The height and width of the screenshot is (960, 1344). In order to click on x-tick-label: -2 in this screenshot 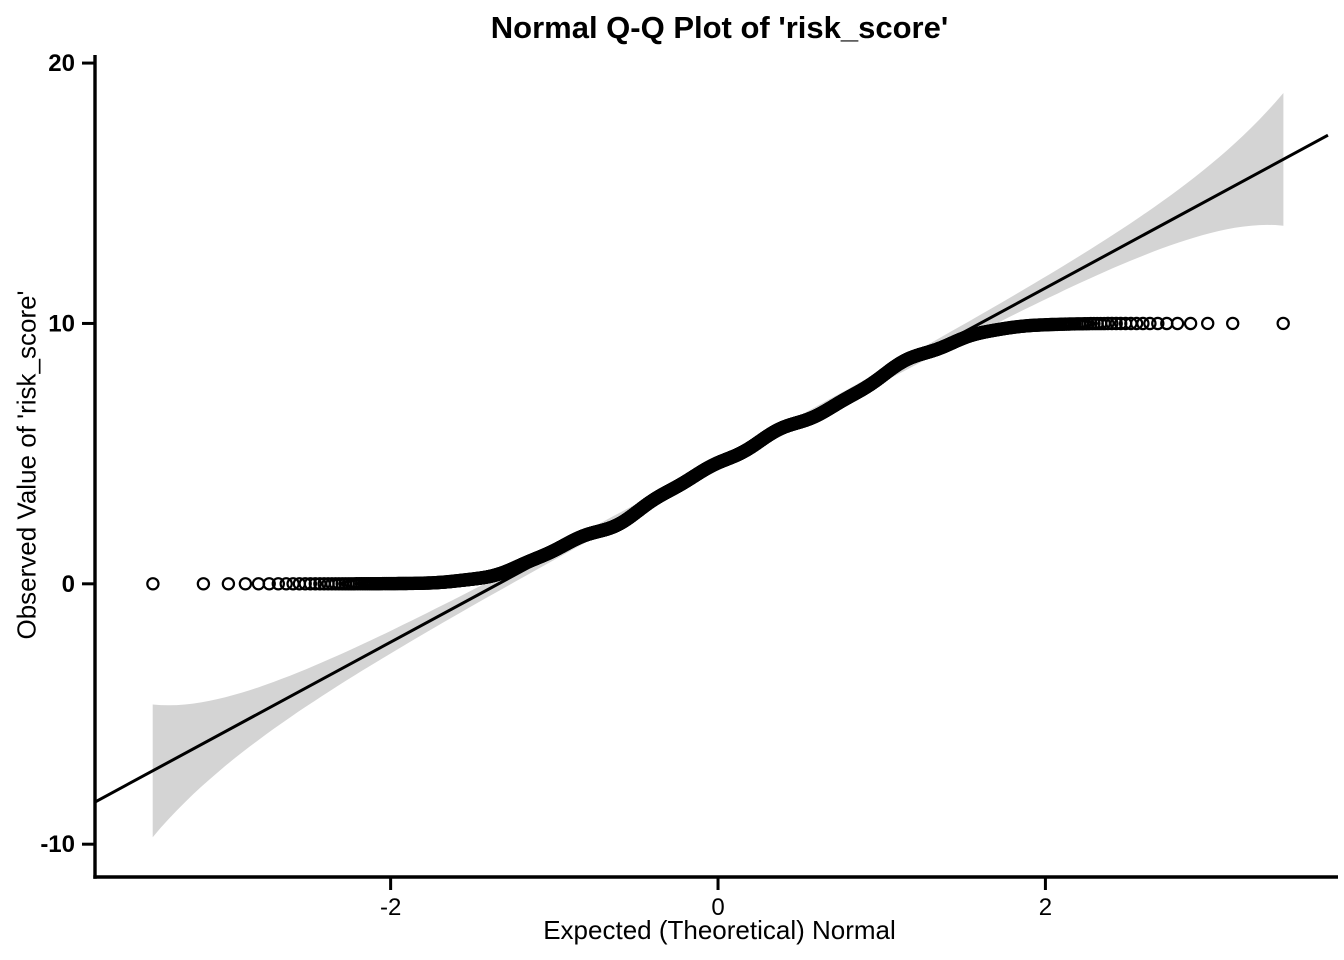, I will do `click(390, 907)`.